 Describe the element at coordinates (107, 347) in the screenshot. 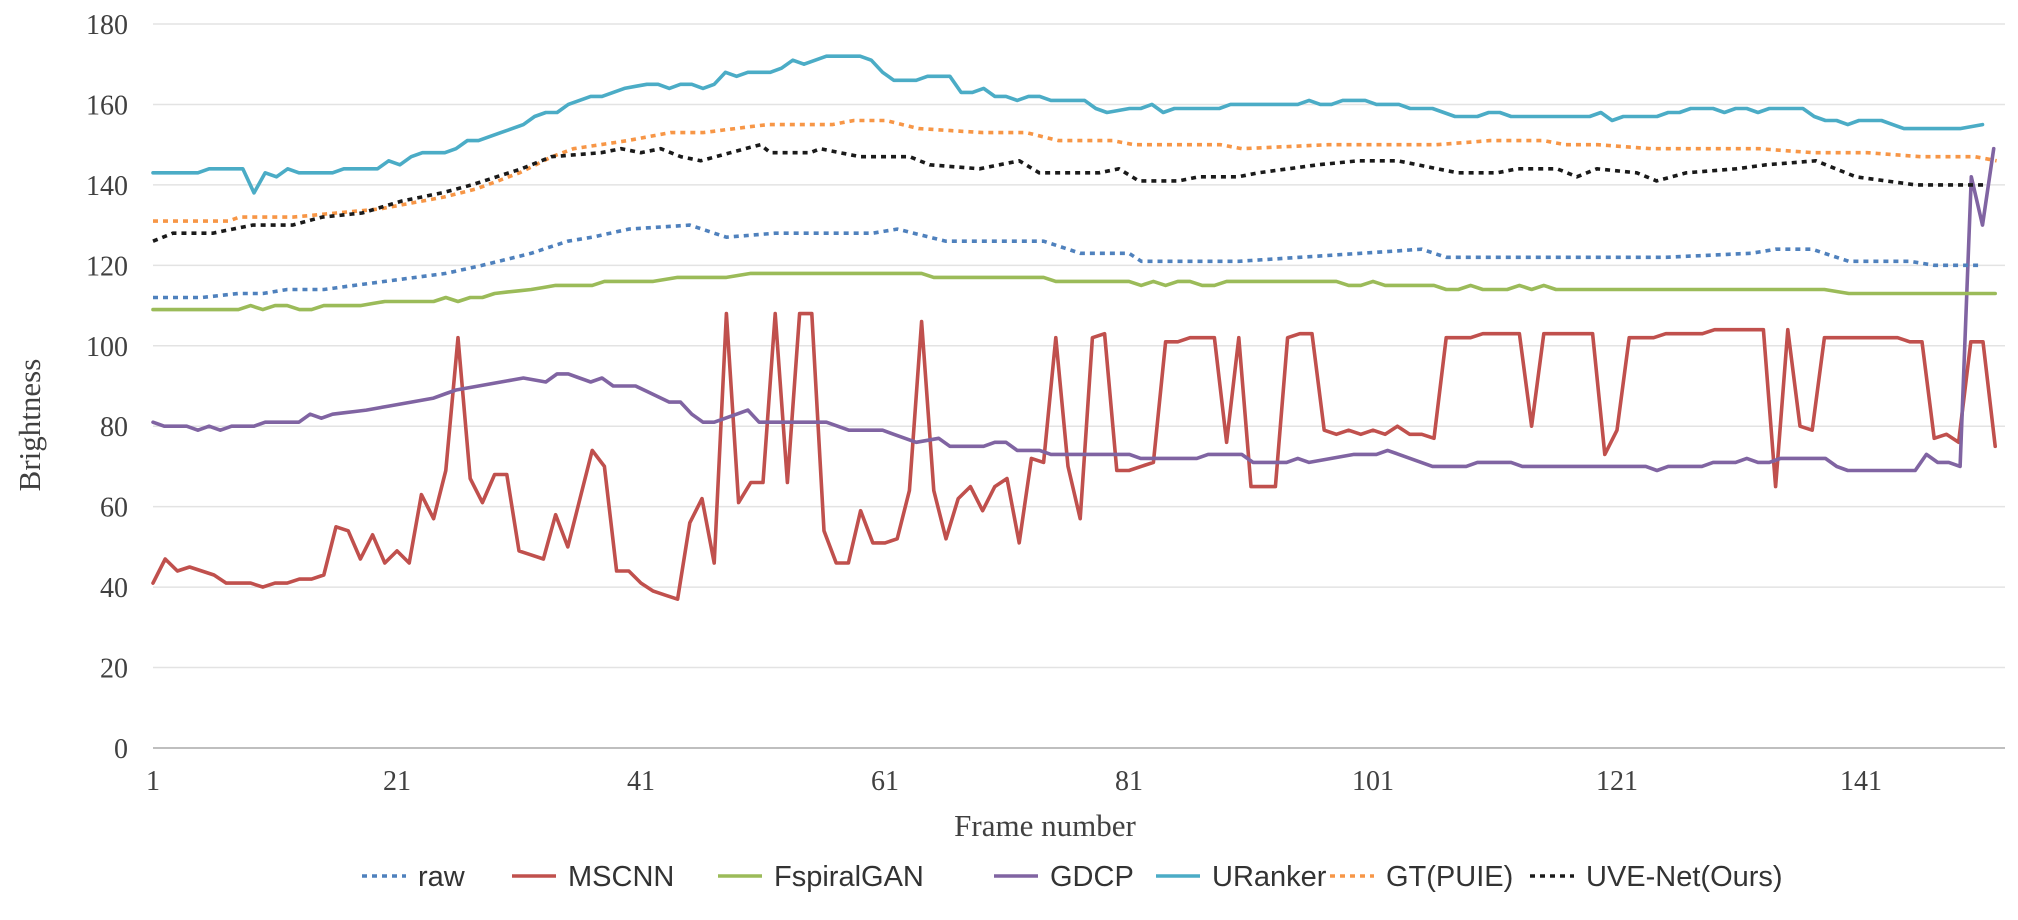

I see `y-tick-label: 100` at that location.